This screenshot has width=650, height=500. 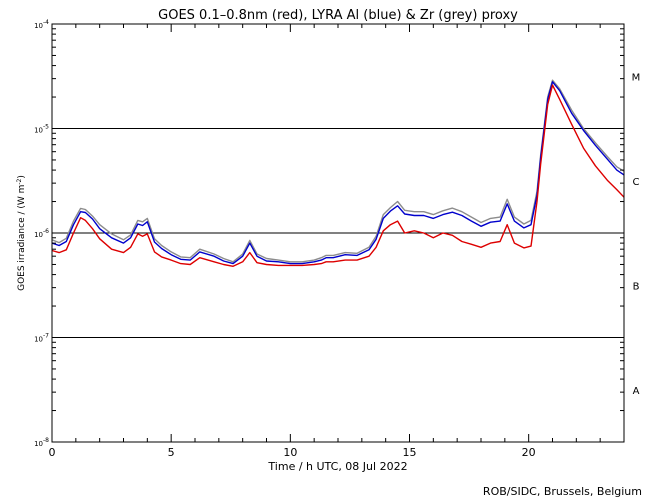 I want to click on flare-class-label-b: B, so click(x=636, y=286).